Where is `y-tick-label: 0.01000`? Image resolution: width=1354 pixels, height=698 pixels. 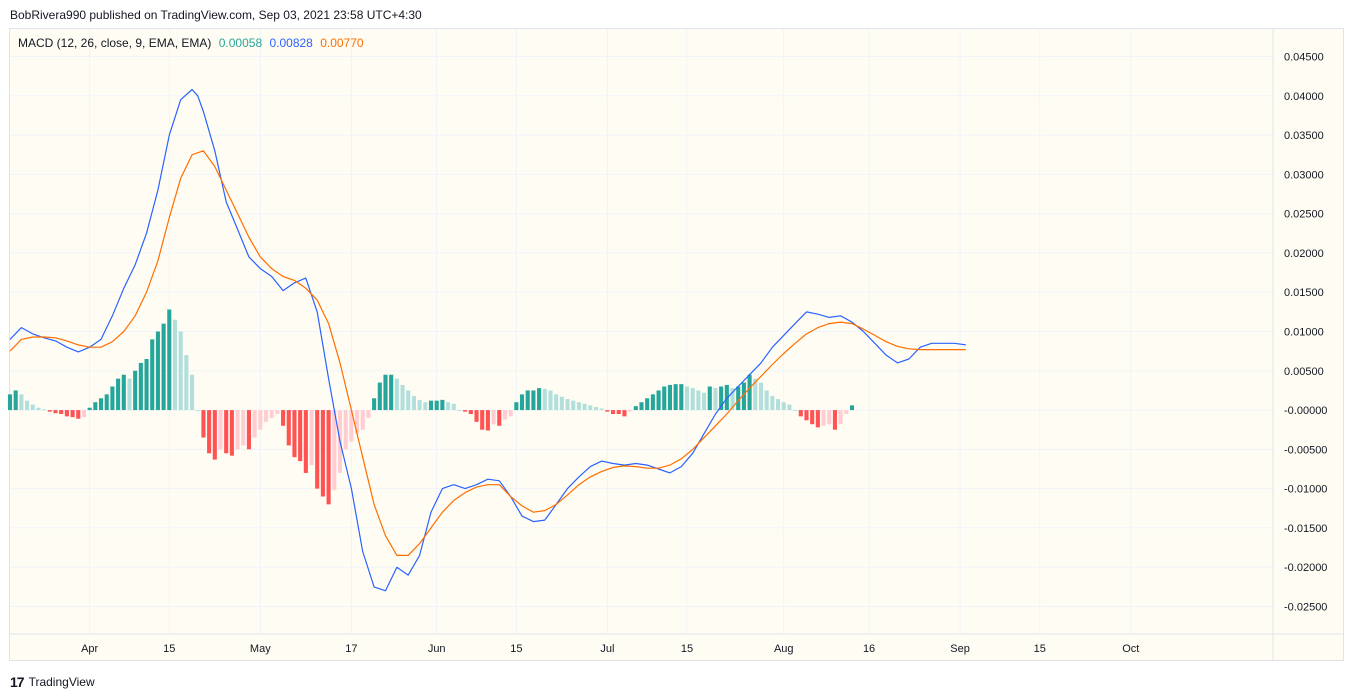
y-tick-label: 0.01000 is located at coordinates (1304, 333).